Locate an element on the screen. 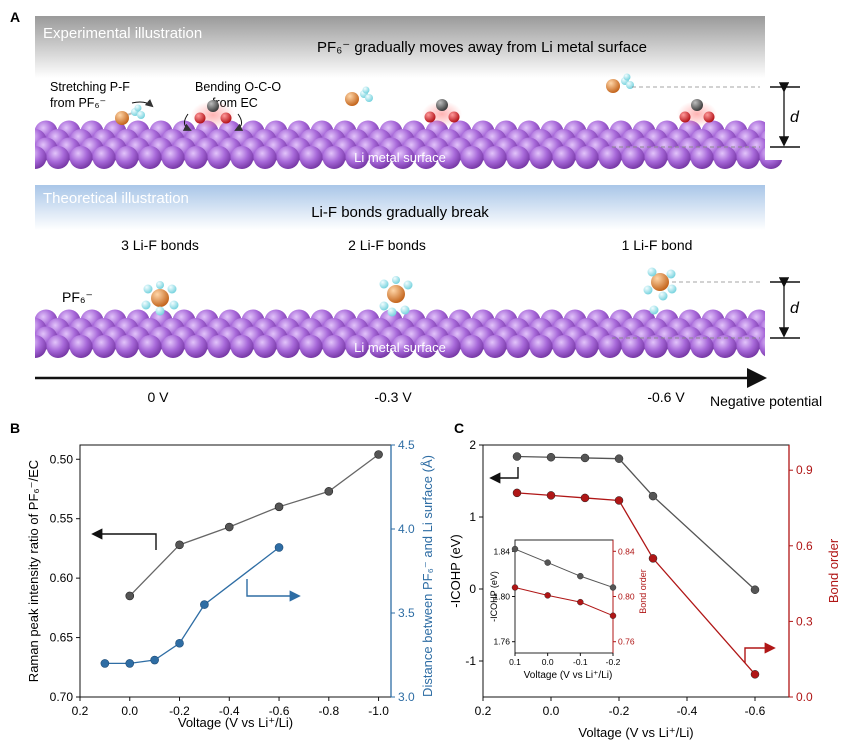 This screenshot has height=750, width=856. y-left-tick-label: -1 is located at coordinates (470, 661).